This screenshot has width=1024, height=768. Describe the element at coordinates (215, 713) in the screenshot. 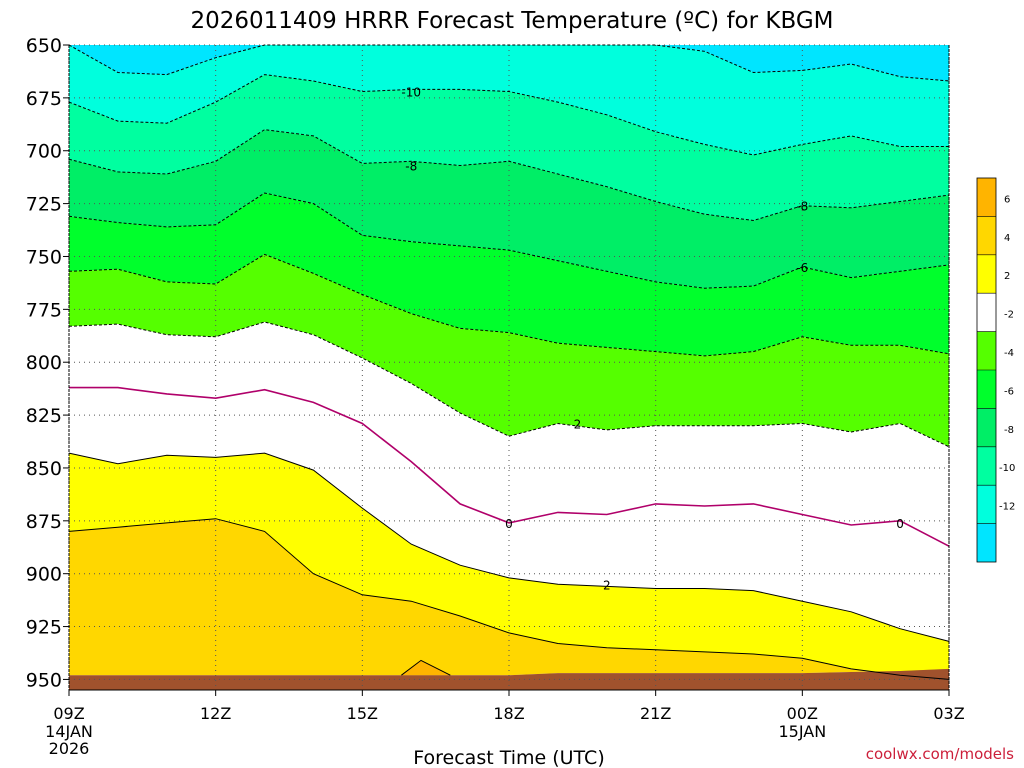

I see `x-tick-label: 12Z` at that location.